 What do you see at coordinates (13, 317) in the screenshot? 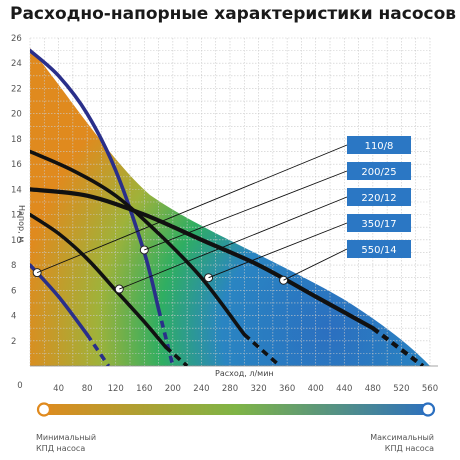
I see `y-tick-label: 4` at bounding box center [13, 317].